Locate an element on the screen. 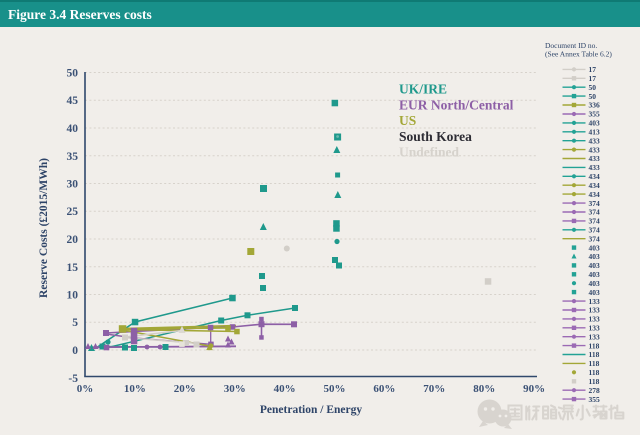 The width and height of the screenshot is (640, 440). svg-text: 25 is located at coordinates (73, 212).